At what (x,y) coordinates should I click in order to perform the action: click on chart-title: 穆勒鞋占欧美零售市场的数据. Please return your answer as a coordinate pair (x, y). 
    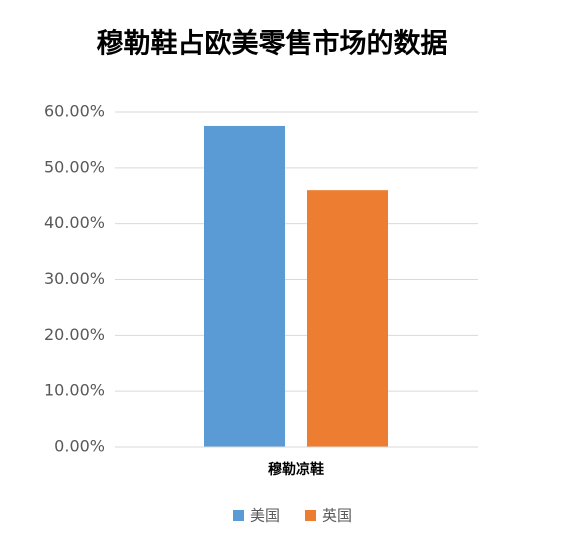
    Looking at the image, I should click on (272, 44).